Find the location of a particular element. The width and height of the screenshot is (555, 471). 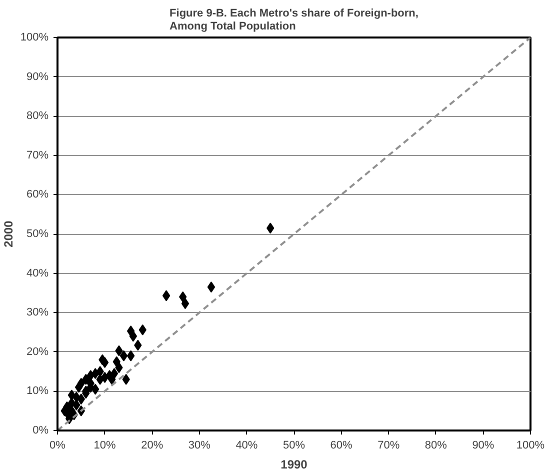

y-tick-label: 80% is located at coordinates (37, 116).